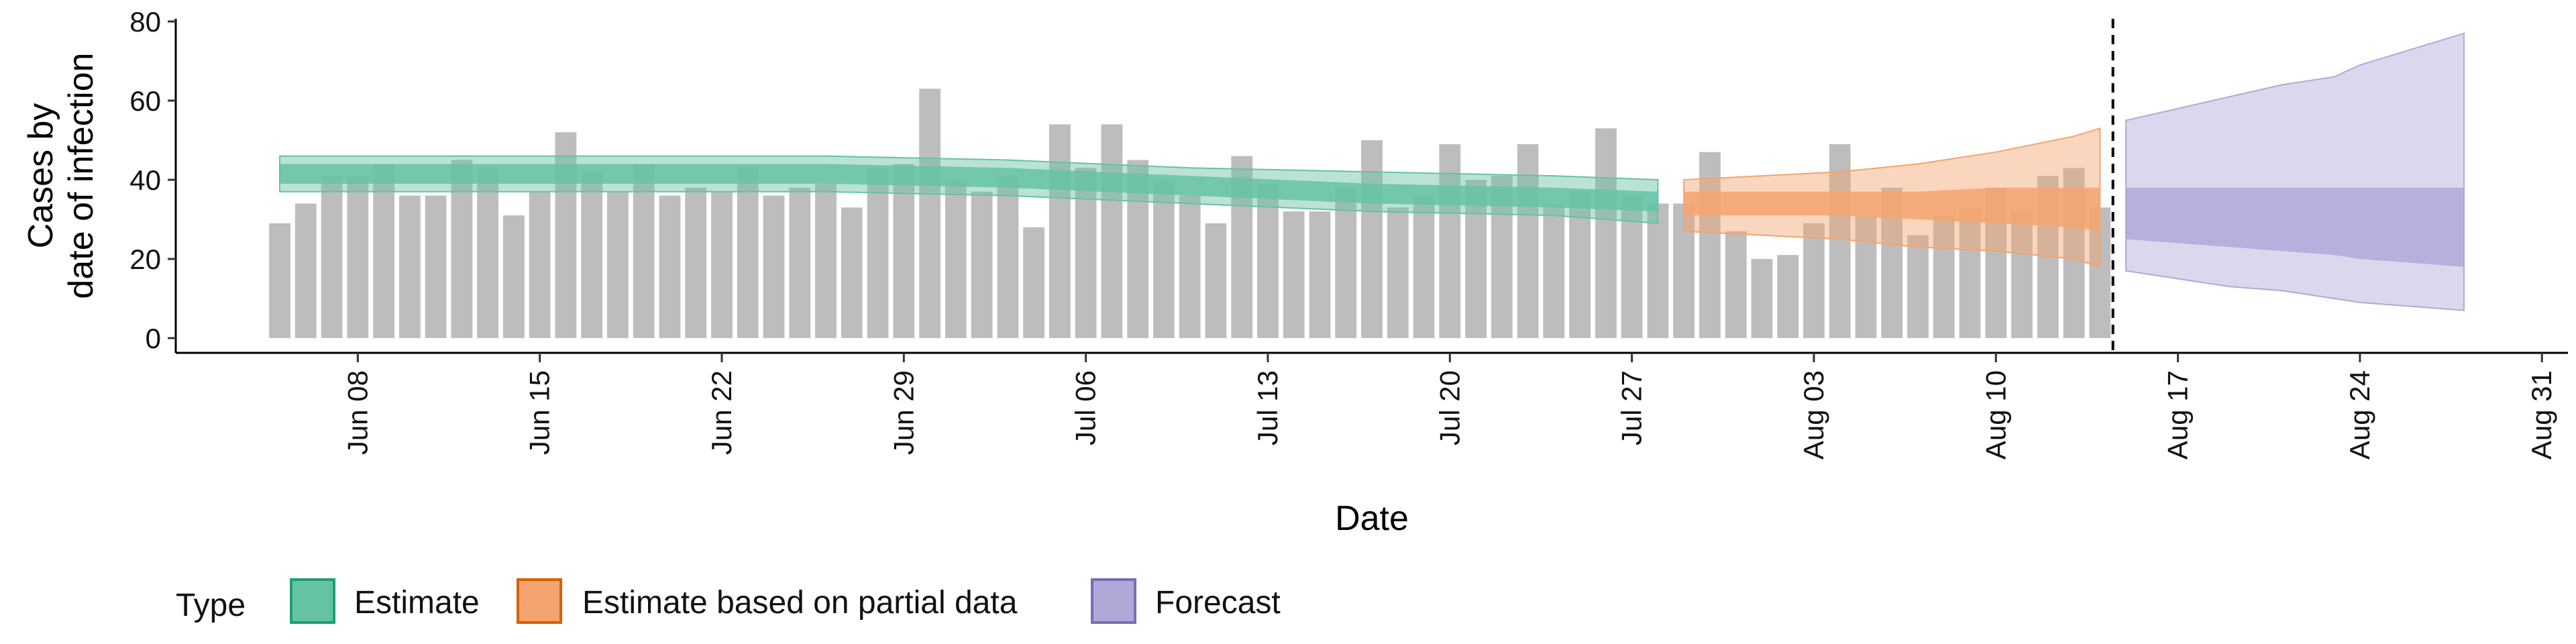 This screenshot has height=644, width=2576. Describe the element at coordinates (145, 22) in the screenshot. I see `y-tick-label-80: 80` at that location.